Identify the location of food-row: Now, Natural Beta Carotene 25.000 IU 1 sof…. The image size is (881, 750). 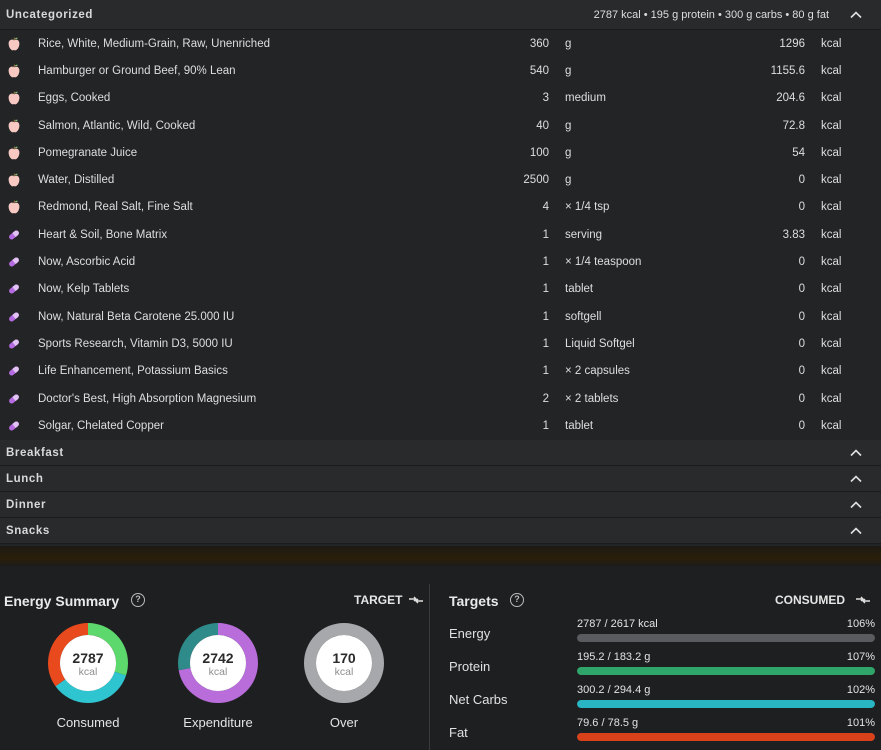
(440, 316).